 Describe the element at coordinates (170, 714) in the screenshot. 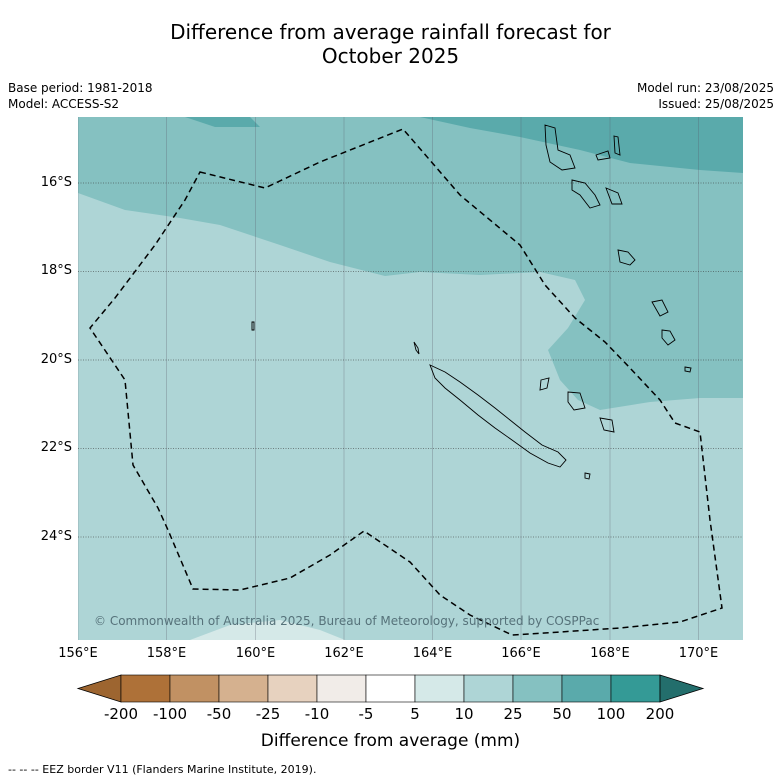

I see `colorbar-tick-label: -100` at that location.